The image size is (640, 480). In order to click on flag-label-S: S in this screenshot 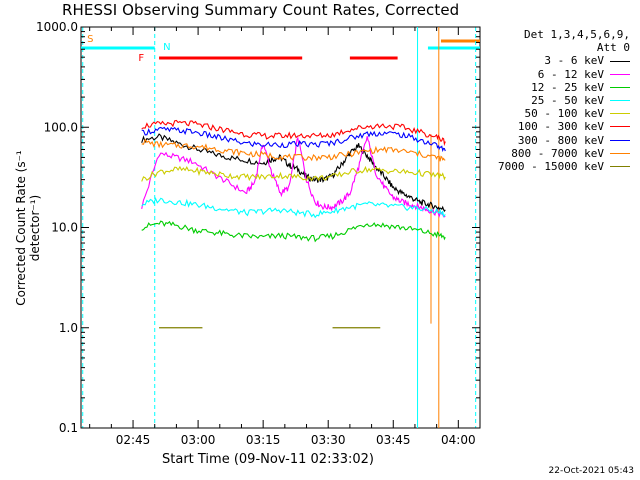, I will do `click(90, 39)`.